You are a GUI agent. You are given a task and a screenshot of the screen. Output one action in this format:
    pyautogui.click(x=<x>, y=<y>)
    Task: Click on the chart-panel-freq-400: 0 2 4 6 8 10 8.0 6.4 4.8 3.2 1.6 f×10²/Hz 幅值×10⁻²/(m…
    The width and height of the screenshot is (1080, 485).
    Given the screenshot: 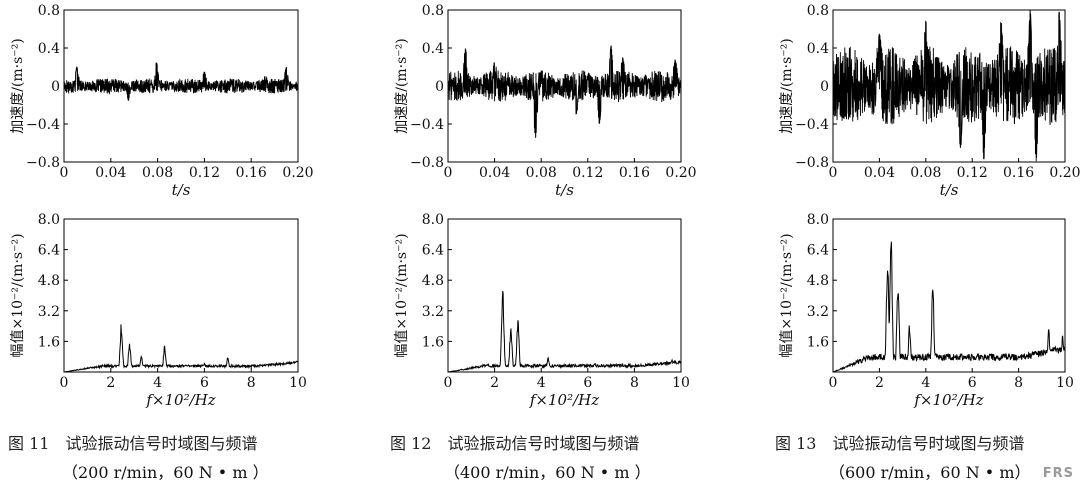 What is the action you would take?
    pyautogui.click(x=542, y=310)
    